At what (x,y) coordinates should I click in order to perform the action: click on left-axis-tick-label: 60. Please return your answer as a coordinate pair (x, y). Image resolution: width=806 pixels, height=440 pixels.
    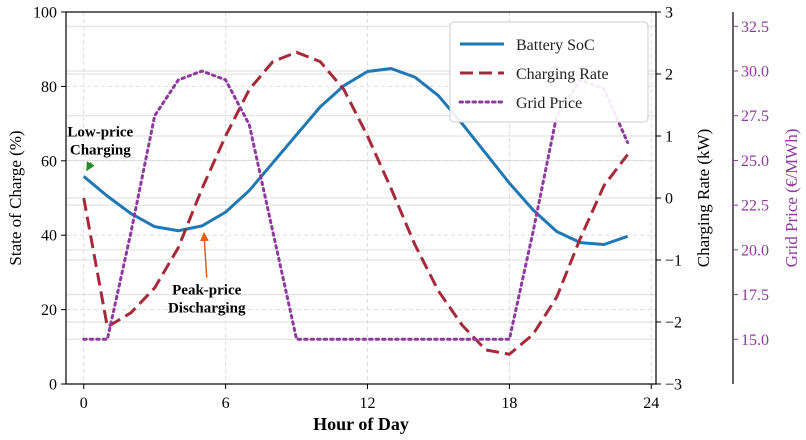
    Looking at the image, I should click on (49, 161).